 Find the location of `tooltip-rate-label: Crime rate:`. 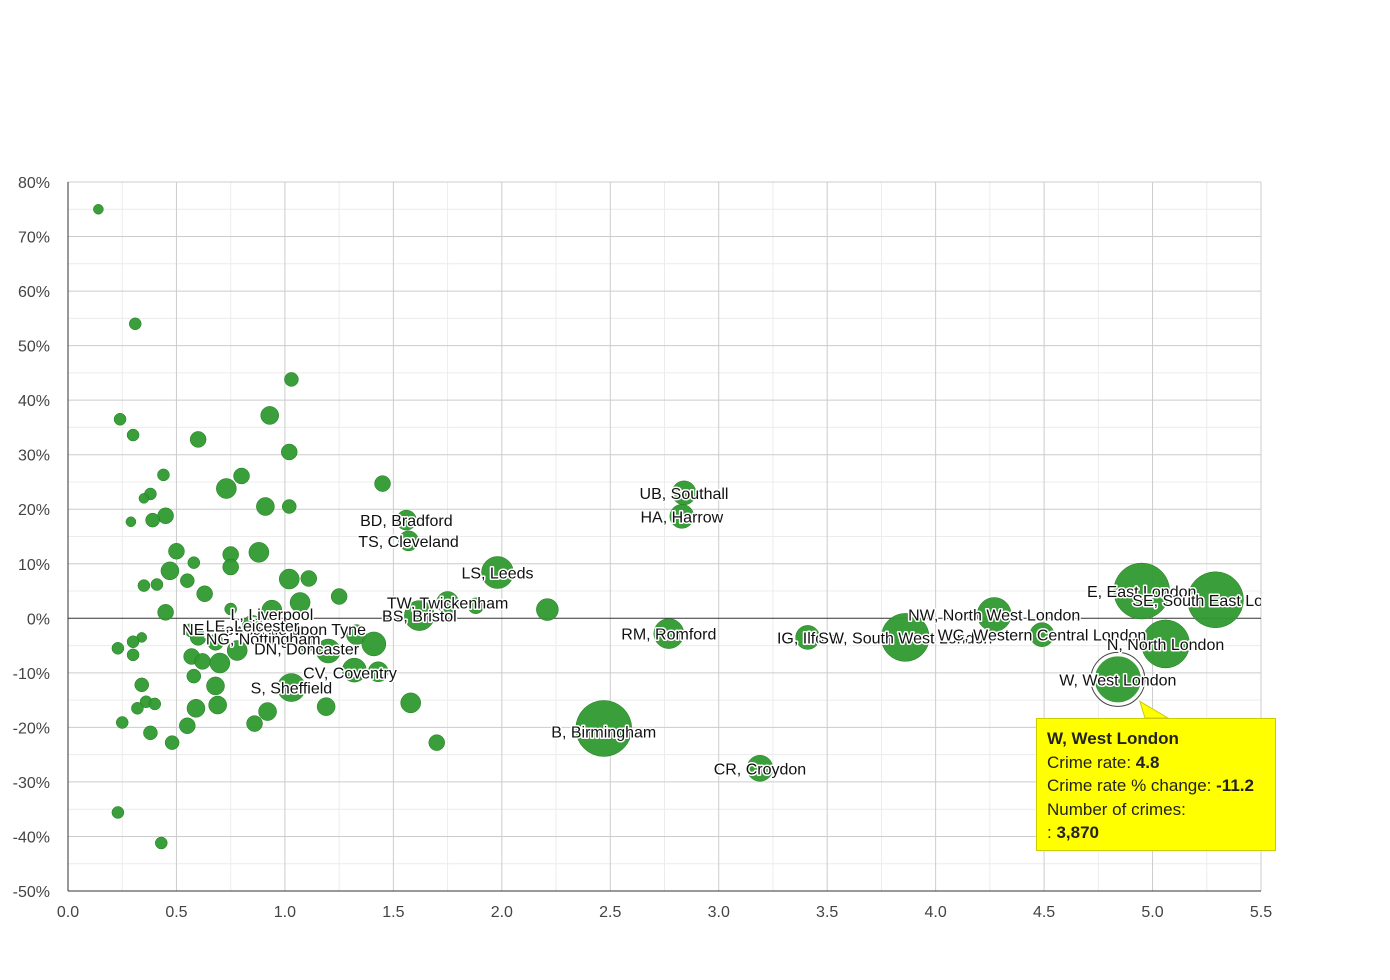

tooltip-rate-label: Crime rate: is located at coordinates (1091, 762).